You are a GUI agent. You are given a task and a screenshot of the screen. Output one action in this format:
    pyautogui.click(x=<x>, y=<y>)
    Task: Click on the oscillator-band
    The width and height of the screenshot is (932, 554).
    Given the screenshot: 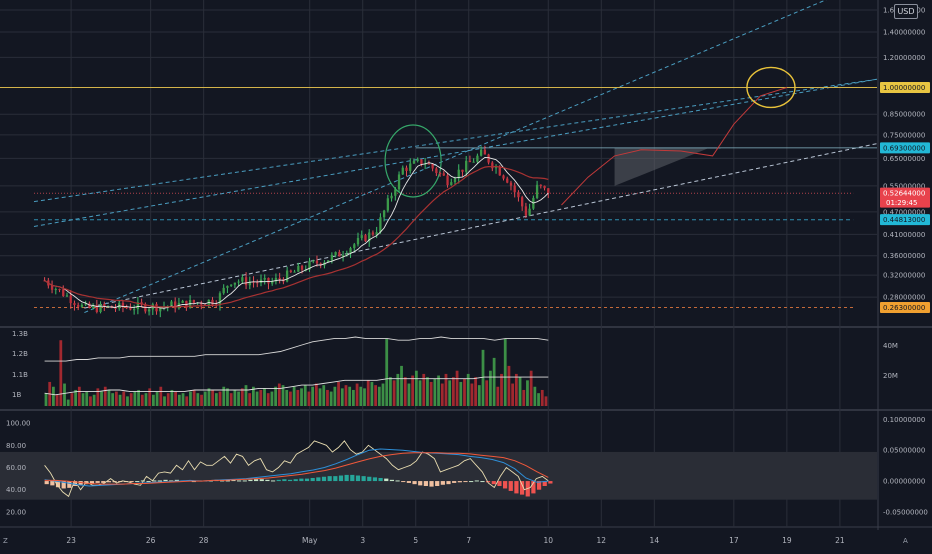 What is the action you would take?
    pyautogui.click(x=438, y=475)
    